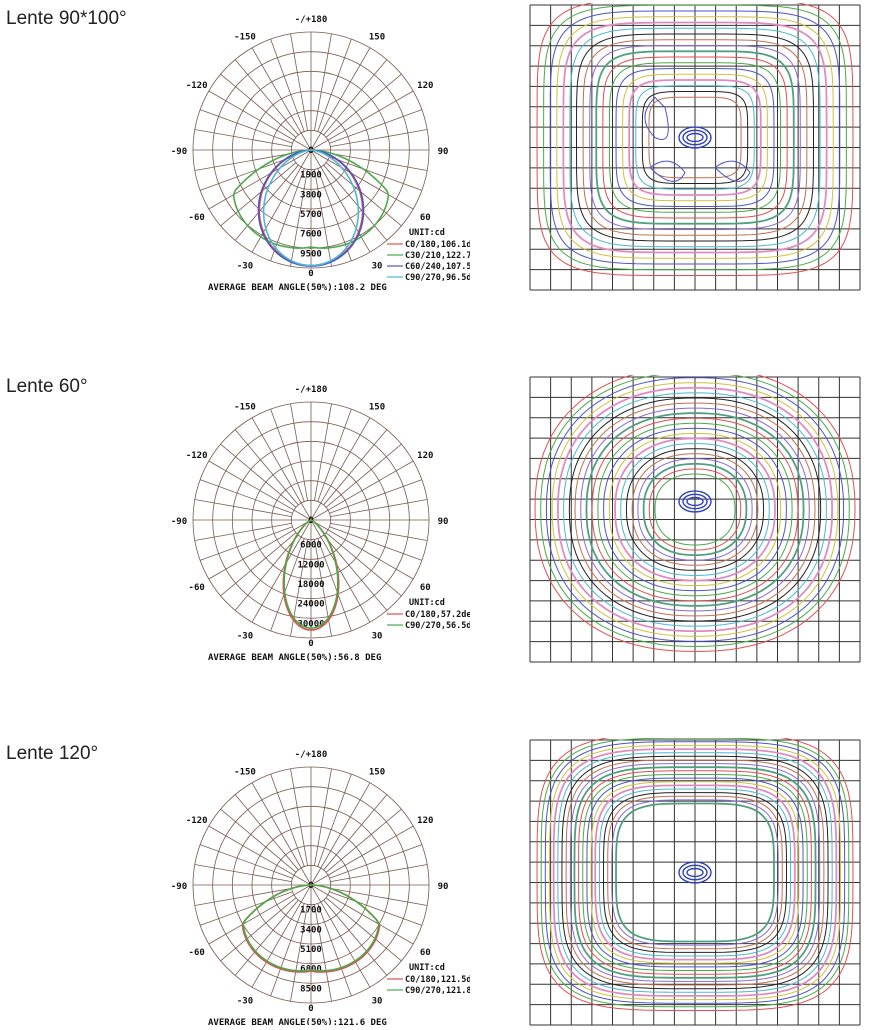 The image size is (874, 1030). What do you see at coordinates (437, 245) in the screenshot?
I see `legend-label: C0/180,106.1deg` at bounding box center [437, 245].